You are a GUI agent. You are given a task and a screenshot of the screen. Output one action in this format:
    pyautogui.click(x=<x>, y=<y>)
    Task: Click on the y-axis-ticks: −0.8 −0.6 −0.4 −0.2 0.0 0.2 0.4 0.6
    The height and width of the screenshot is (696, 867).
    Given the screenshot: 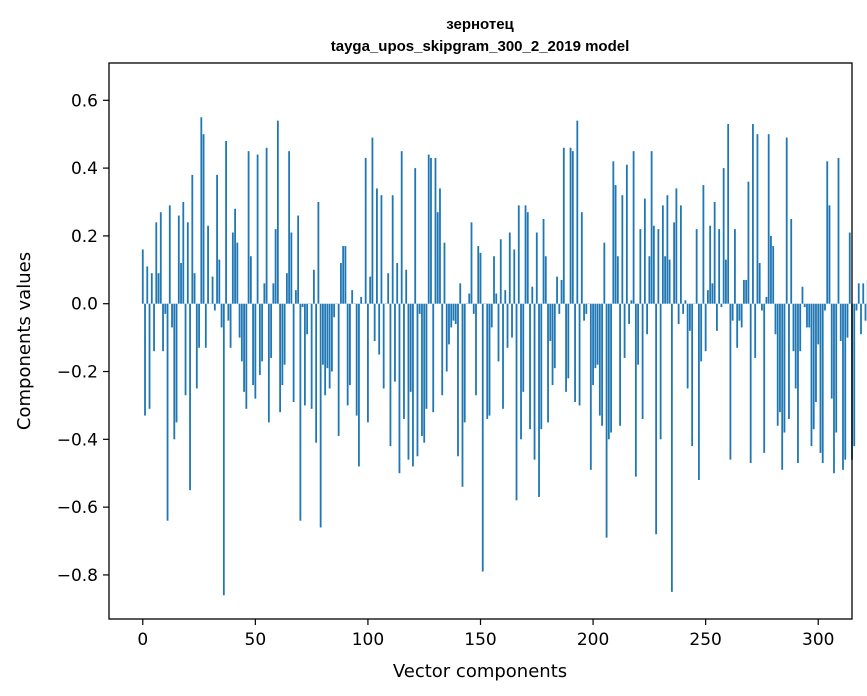 What is the action you would take?
    pyautogui.click(x=83, y=338)
    